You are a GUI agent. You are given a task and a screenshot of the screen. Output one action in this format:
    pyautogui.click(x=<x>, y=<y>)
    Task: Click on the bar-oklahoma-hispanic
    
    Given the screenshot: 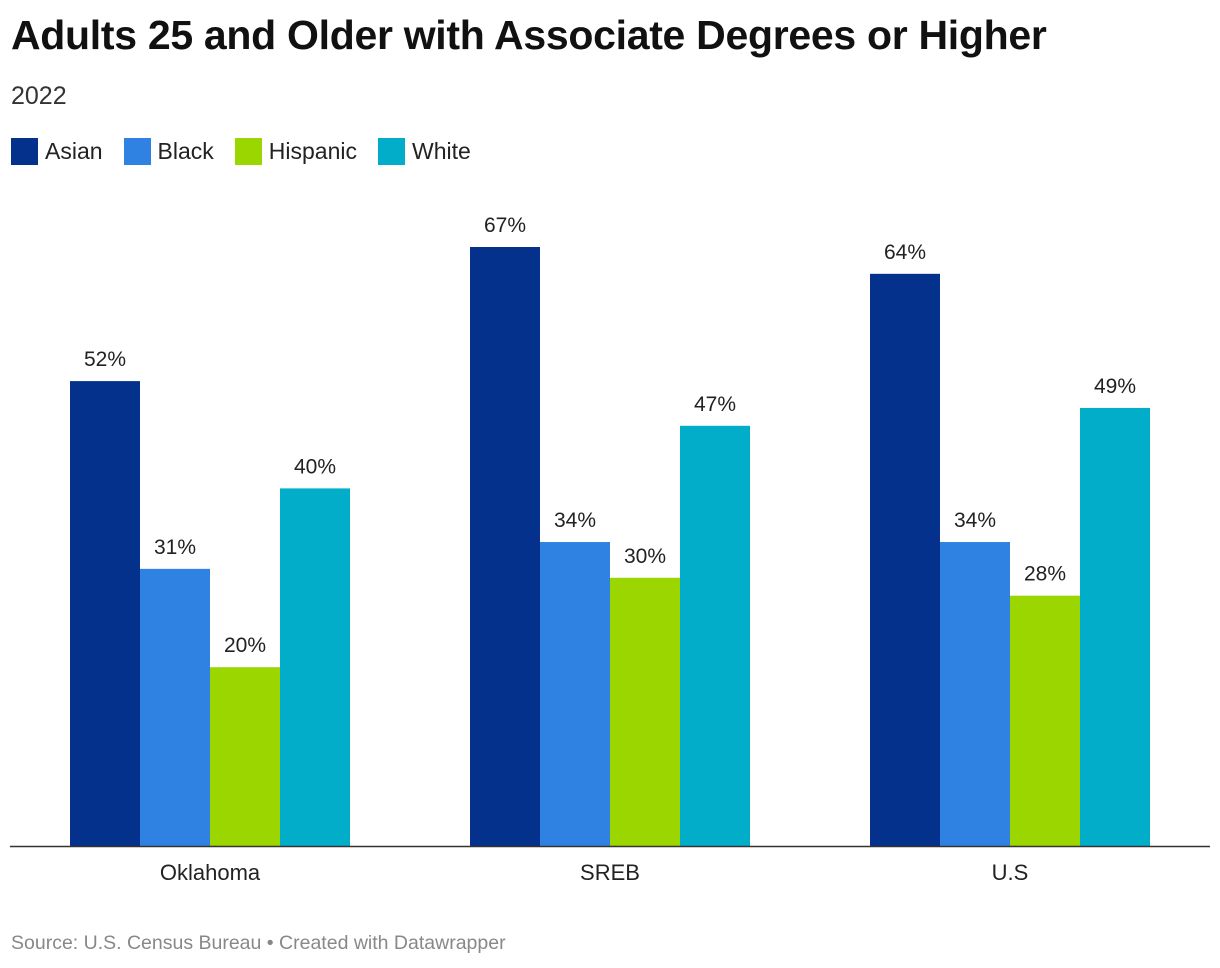 What is the action you would take?
    pyautogui.click(x=245, y=756)
    